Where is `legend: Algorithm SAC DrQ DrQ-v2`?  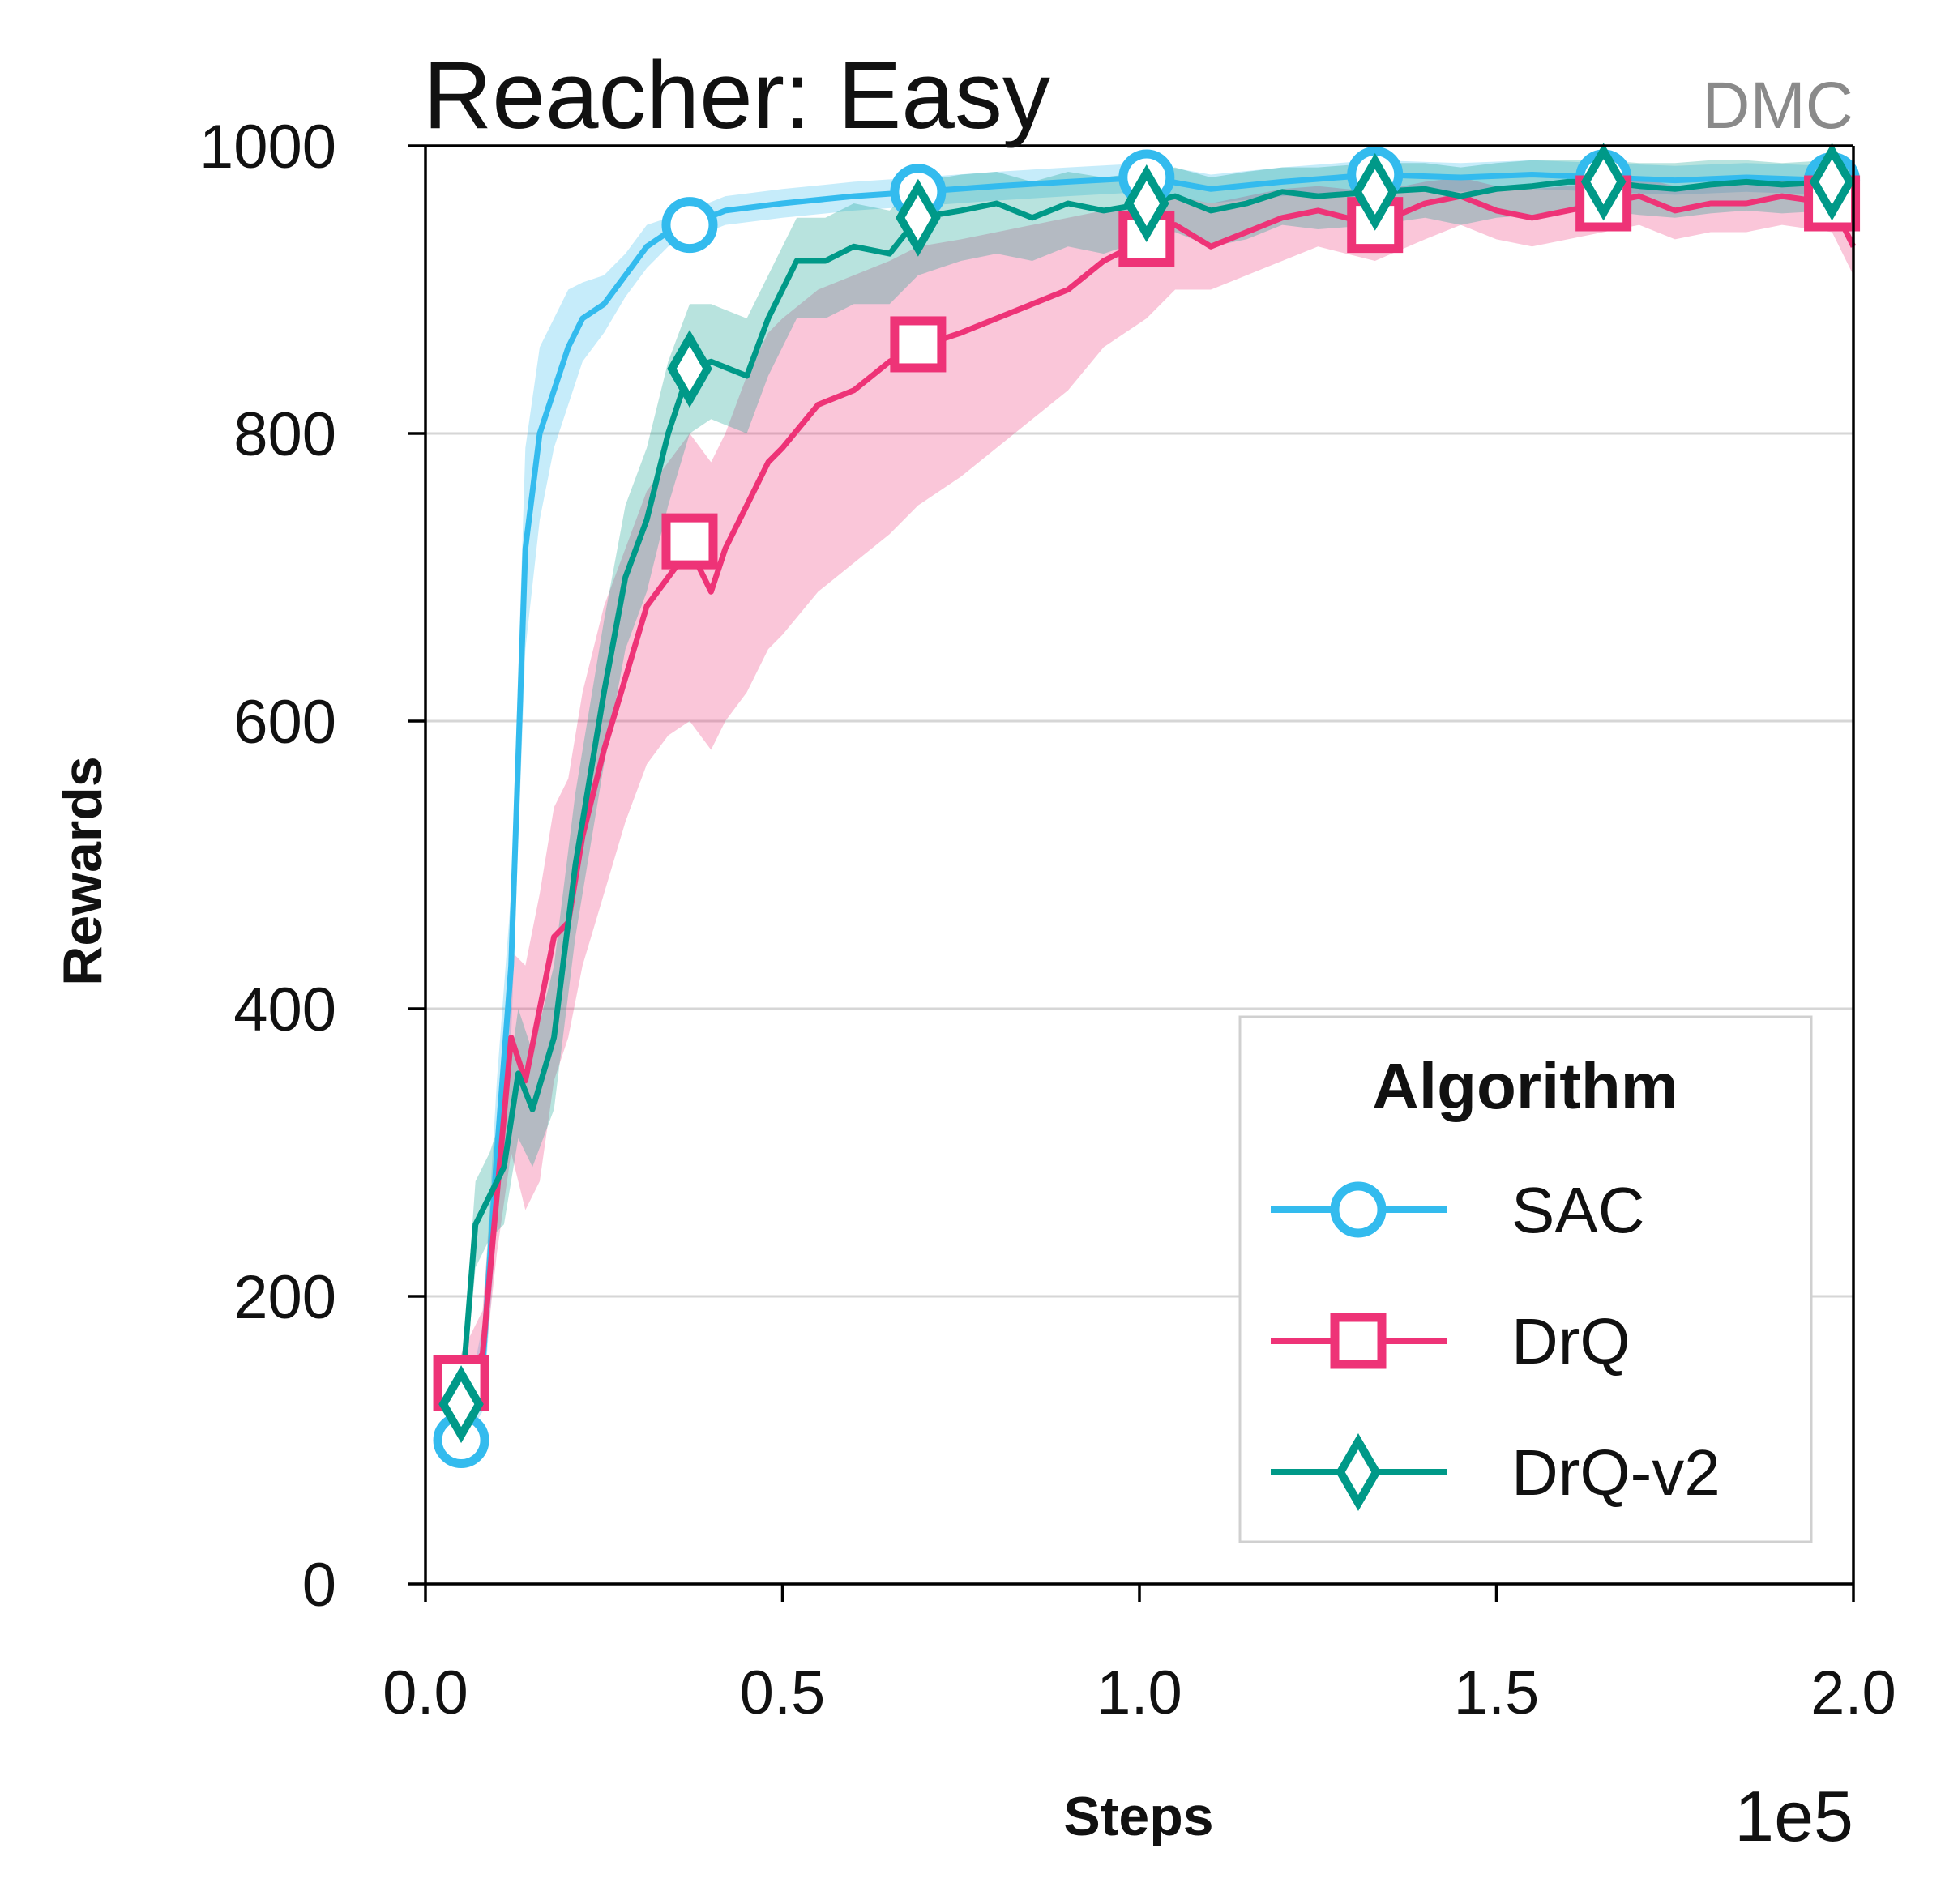
legend: Algorithm SAC DrQ DrQ-v2 is located at coordinates (1525, 1279).